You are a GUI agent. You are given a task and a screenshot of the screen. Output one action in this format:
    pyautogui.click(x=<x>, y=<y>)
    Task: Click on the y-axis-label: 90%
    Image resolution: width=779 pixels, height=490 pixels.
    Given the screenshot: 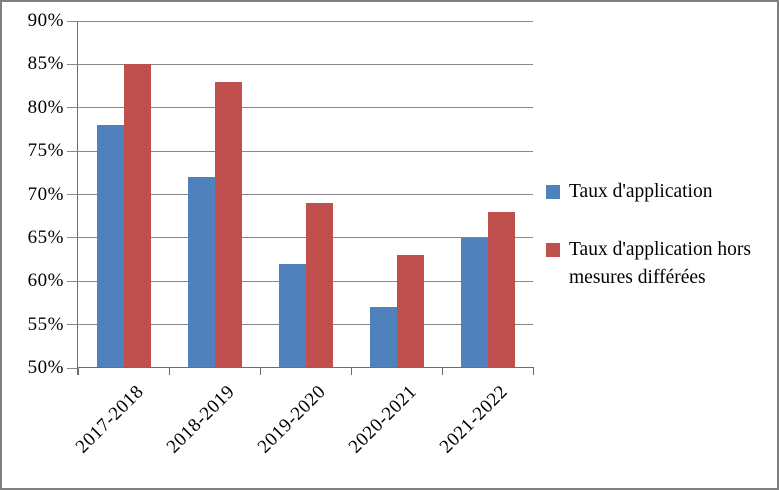 What is the action you would take?
    pyautogui.click(x=45, y=20)
    